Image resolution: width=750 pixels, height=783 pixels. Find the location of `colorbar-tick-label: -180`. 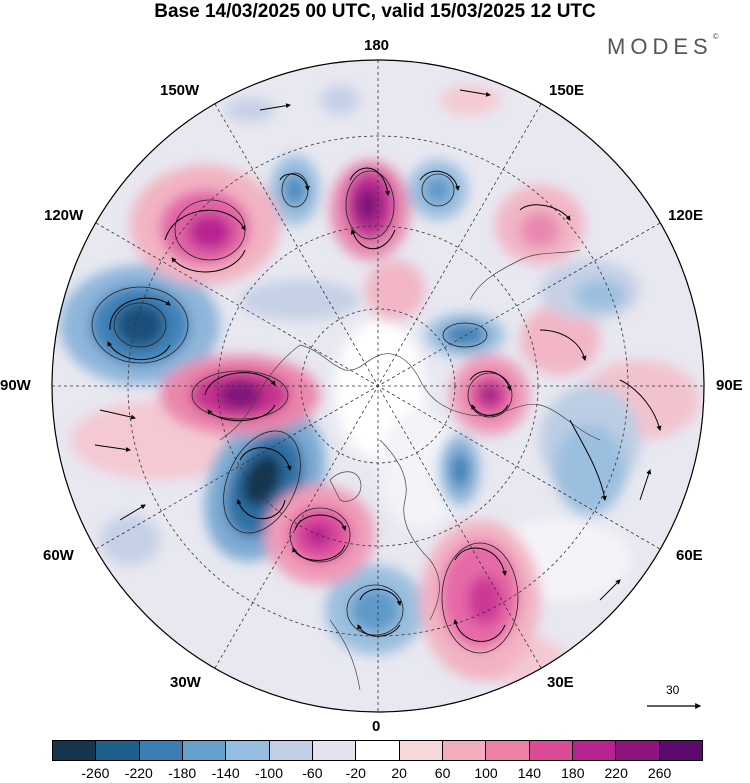

colorbar-tick-label: -180 is located at coordinates (182, 773).